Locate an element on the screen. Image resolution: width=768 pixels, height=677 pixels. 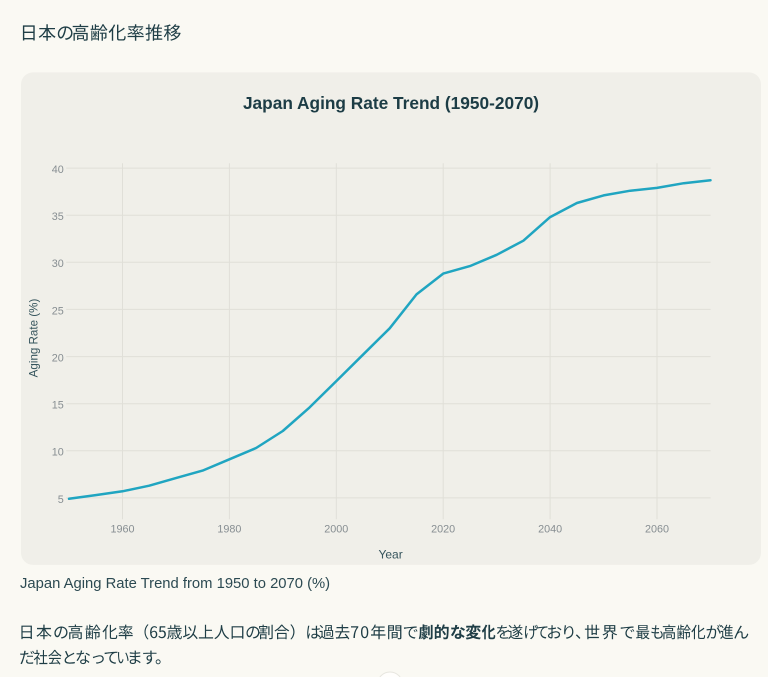
svg-text: Year is located at coordinates (390, 555).